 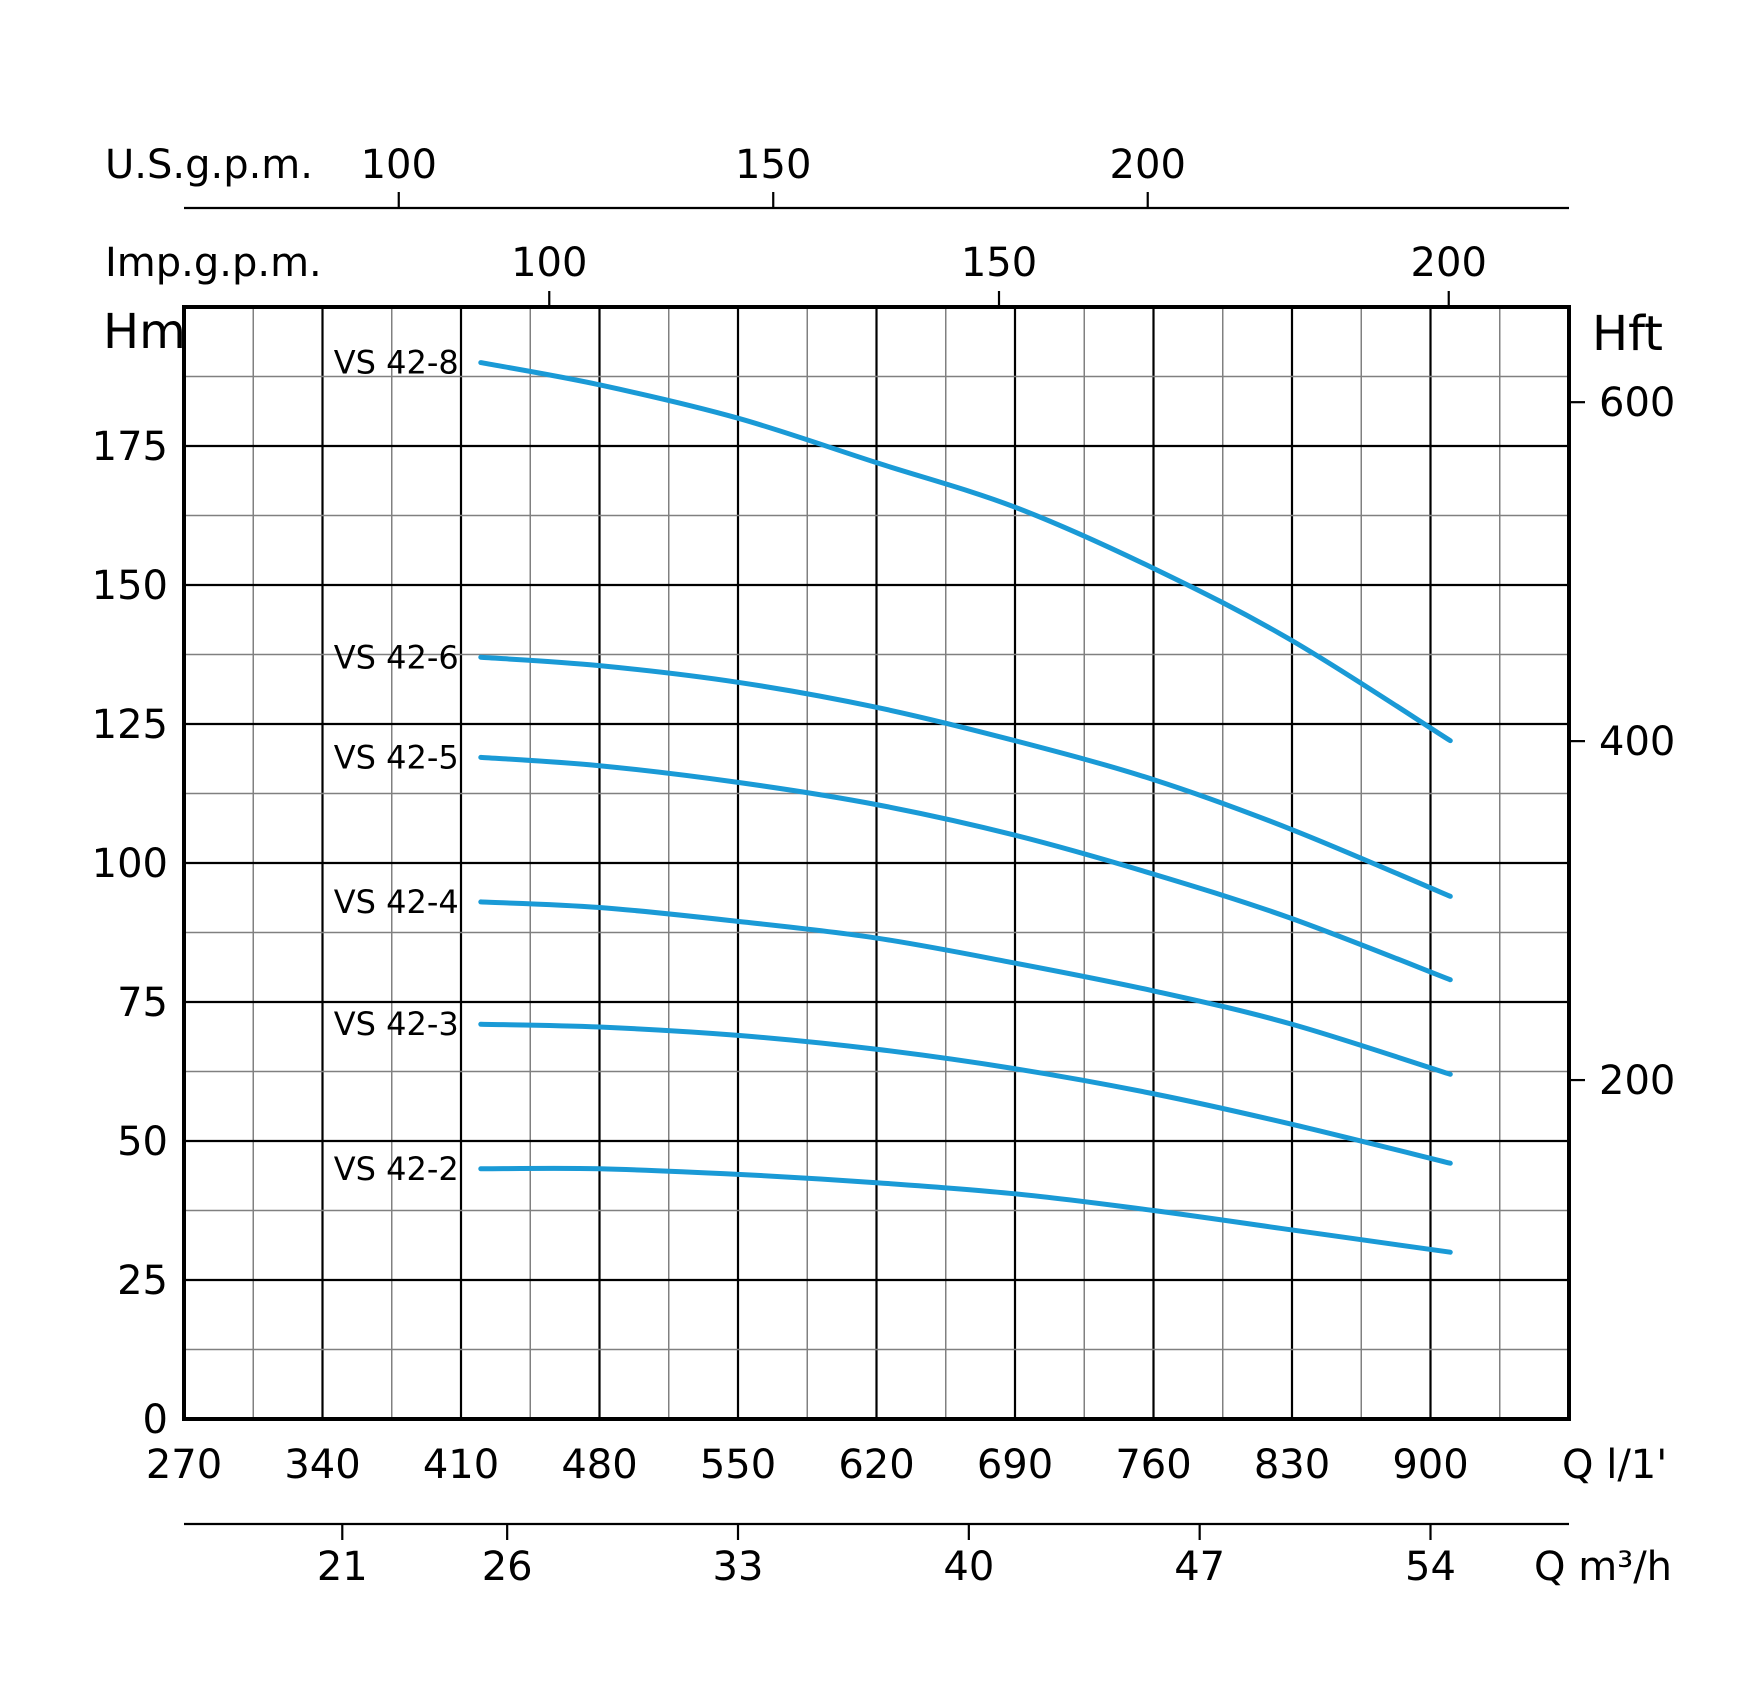 I want to click on m3h-axis-label: Q m³/h, so click(x=1603, y=1567).